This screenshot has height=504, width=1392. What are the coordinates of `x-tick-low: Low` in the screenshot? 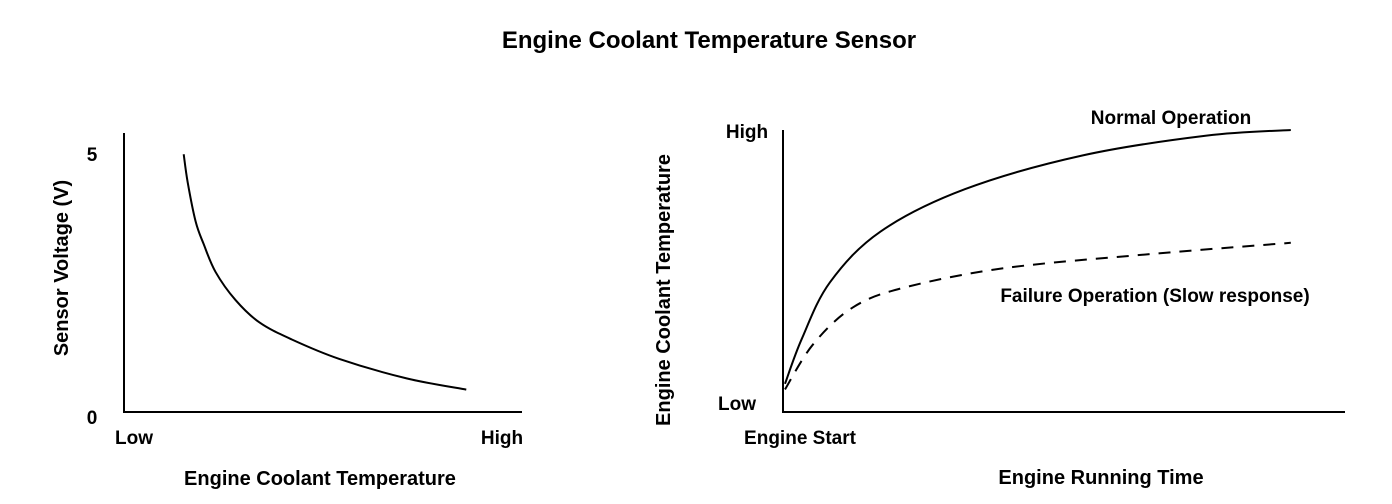 It's located at (134, 438).